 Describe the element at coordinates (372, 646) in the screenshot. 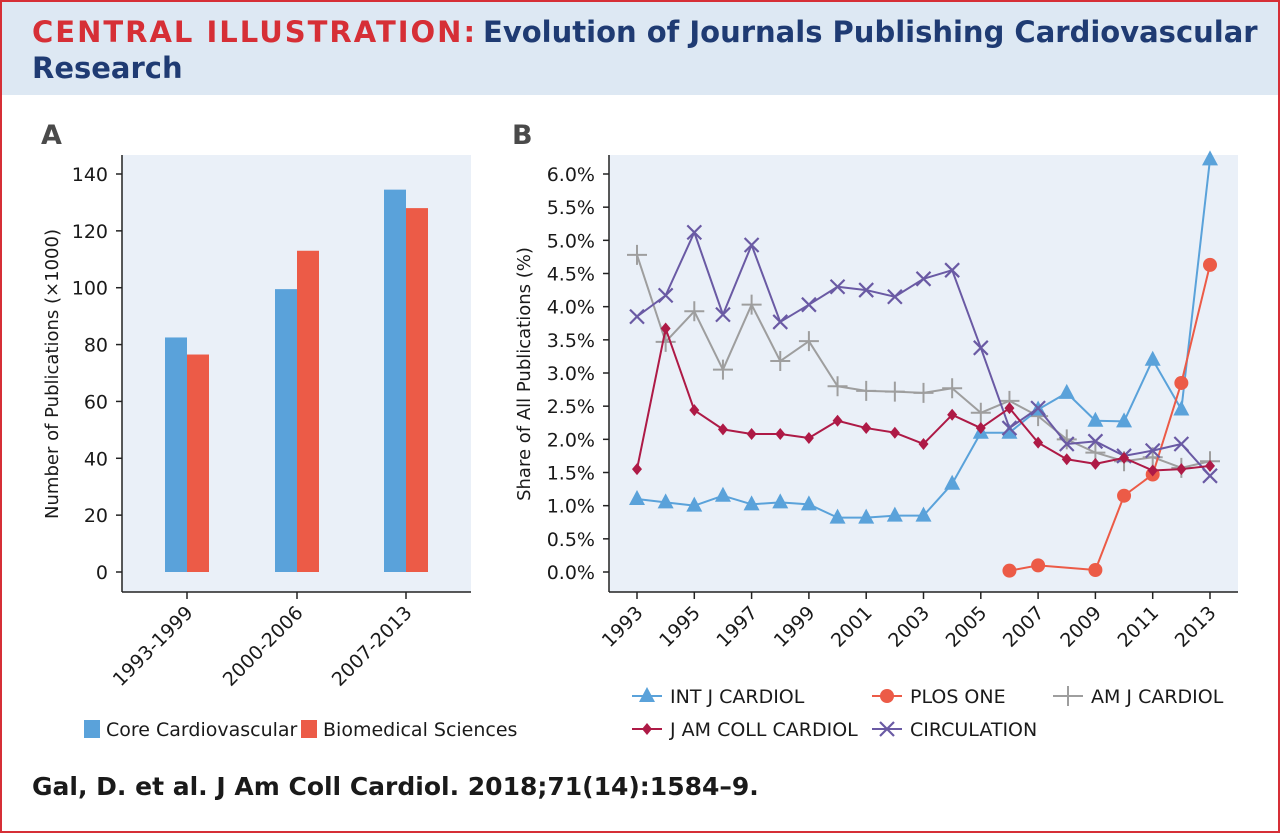

I see `panel-a-x-tick-label: 2007-2013` at that location.